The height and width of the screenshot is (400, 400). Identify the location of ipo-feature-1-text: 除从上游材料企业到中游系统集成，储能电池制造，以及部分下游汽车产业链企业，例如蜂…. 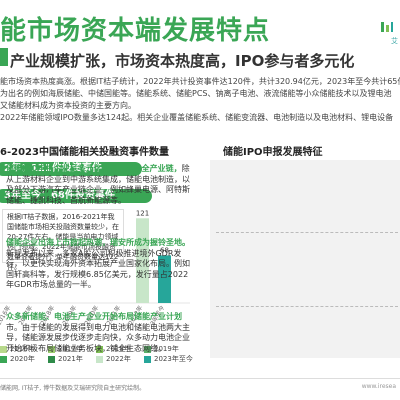
(98, 184).